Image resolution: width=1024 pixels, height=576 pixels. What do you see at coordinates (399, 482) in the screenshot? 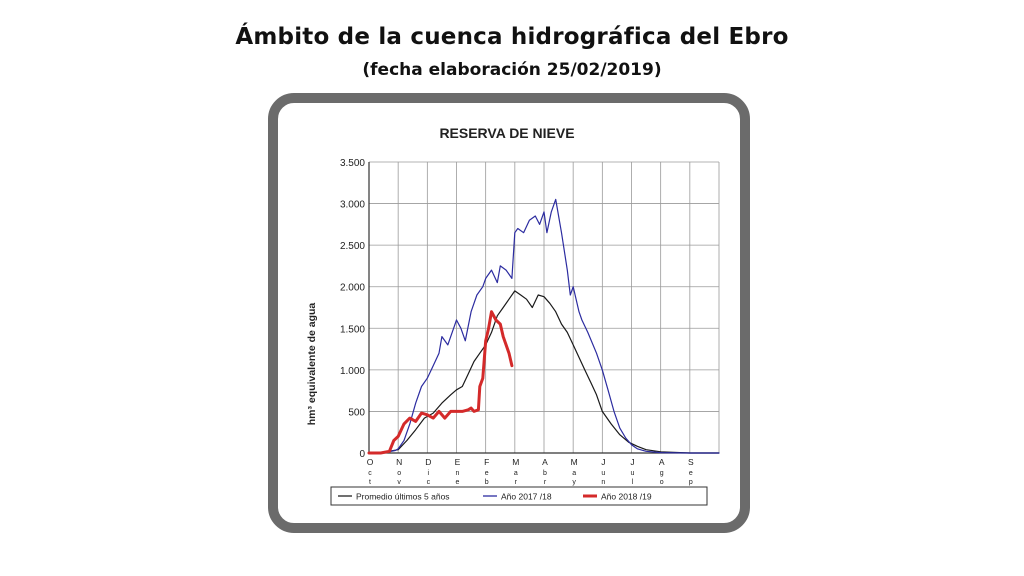
I see `x-tick-sublabel: v` at bounding box center [399, 482].